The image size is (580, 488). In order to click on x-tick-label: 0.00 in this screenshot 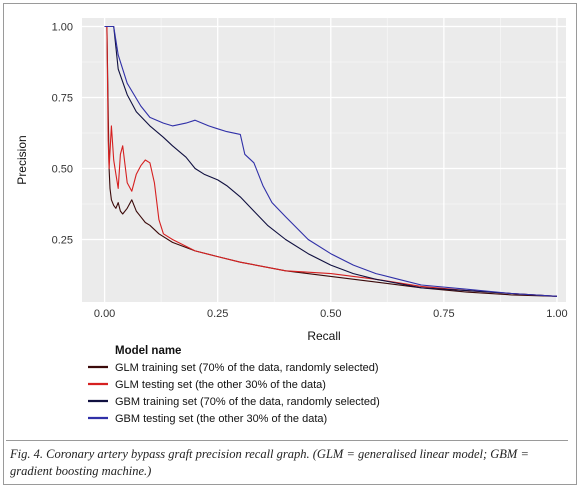, I will do `click(104, 314)`.